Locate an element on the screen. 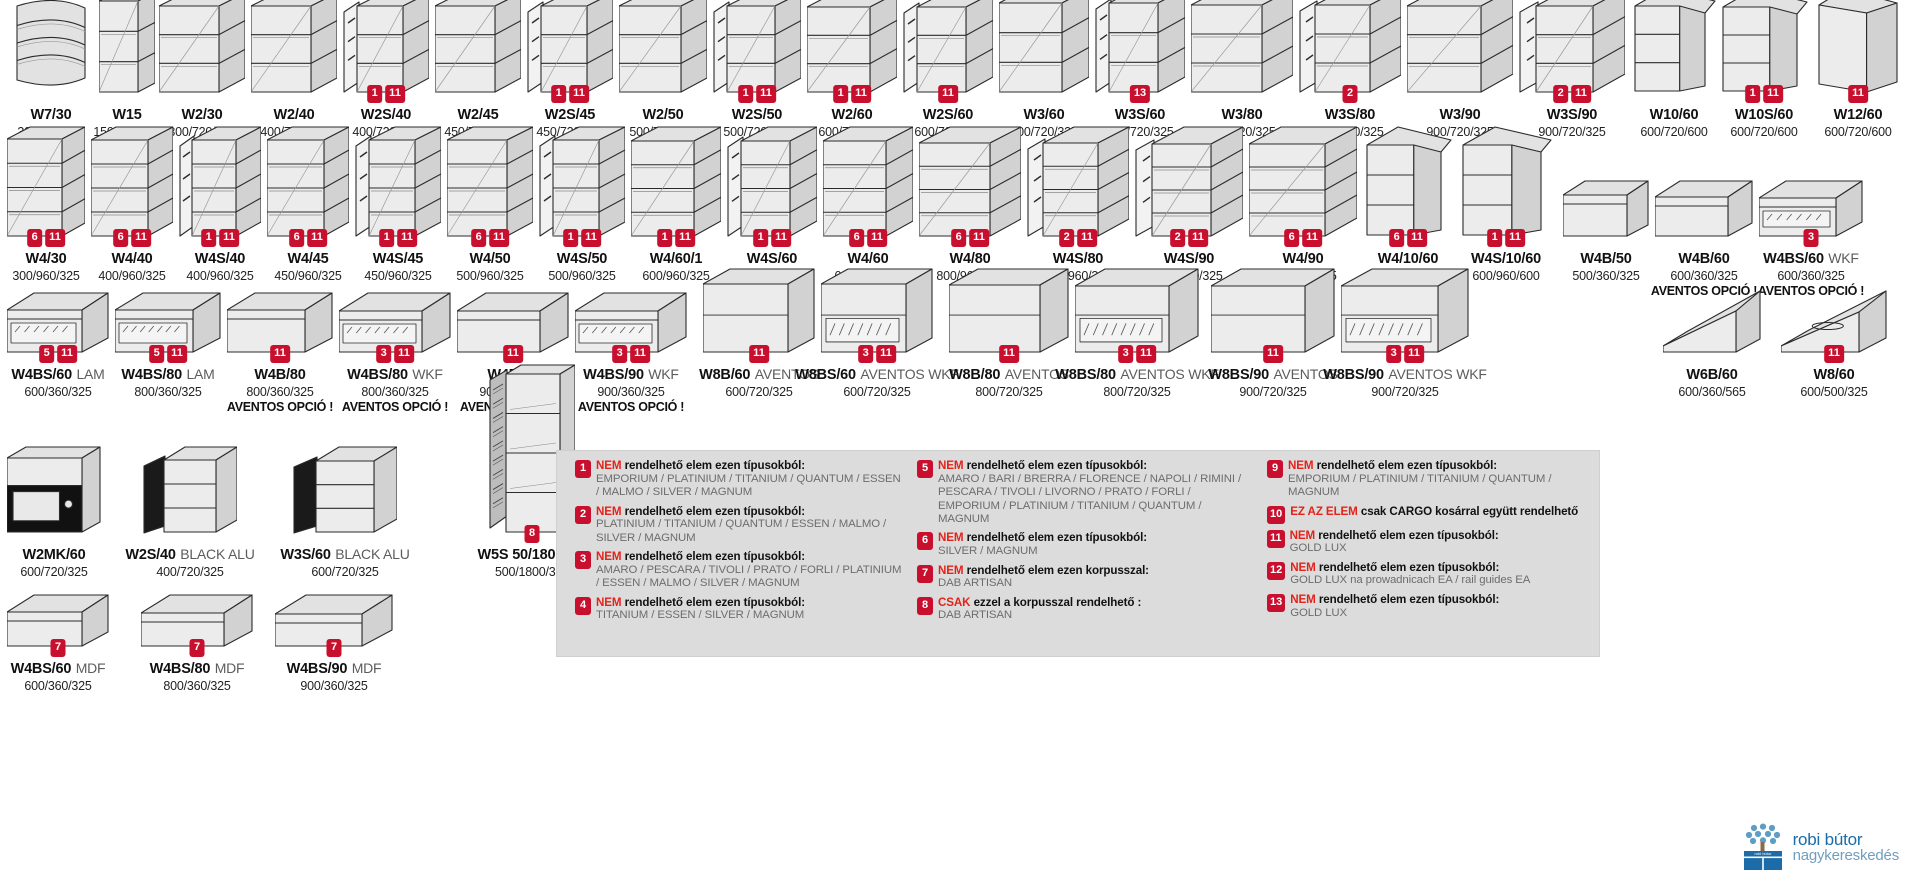 Image resolution: width=1909 pixels, height=877 pixels. cabinet-item: W15150/720/325 is located at coordinates (127, 69).